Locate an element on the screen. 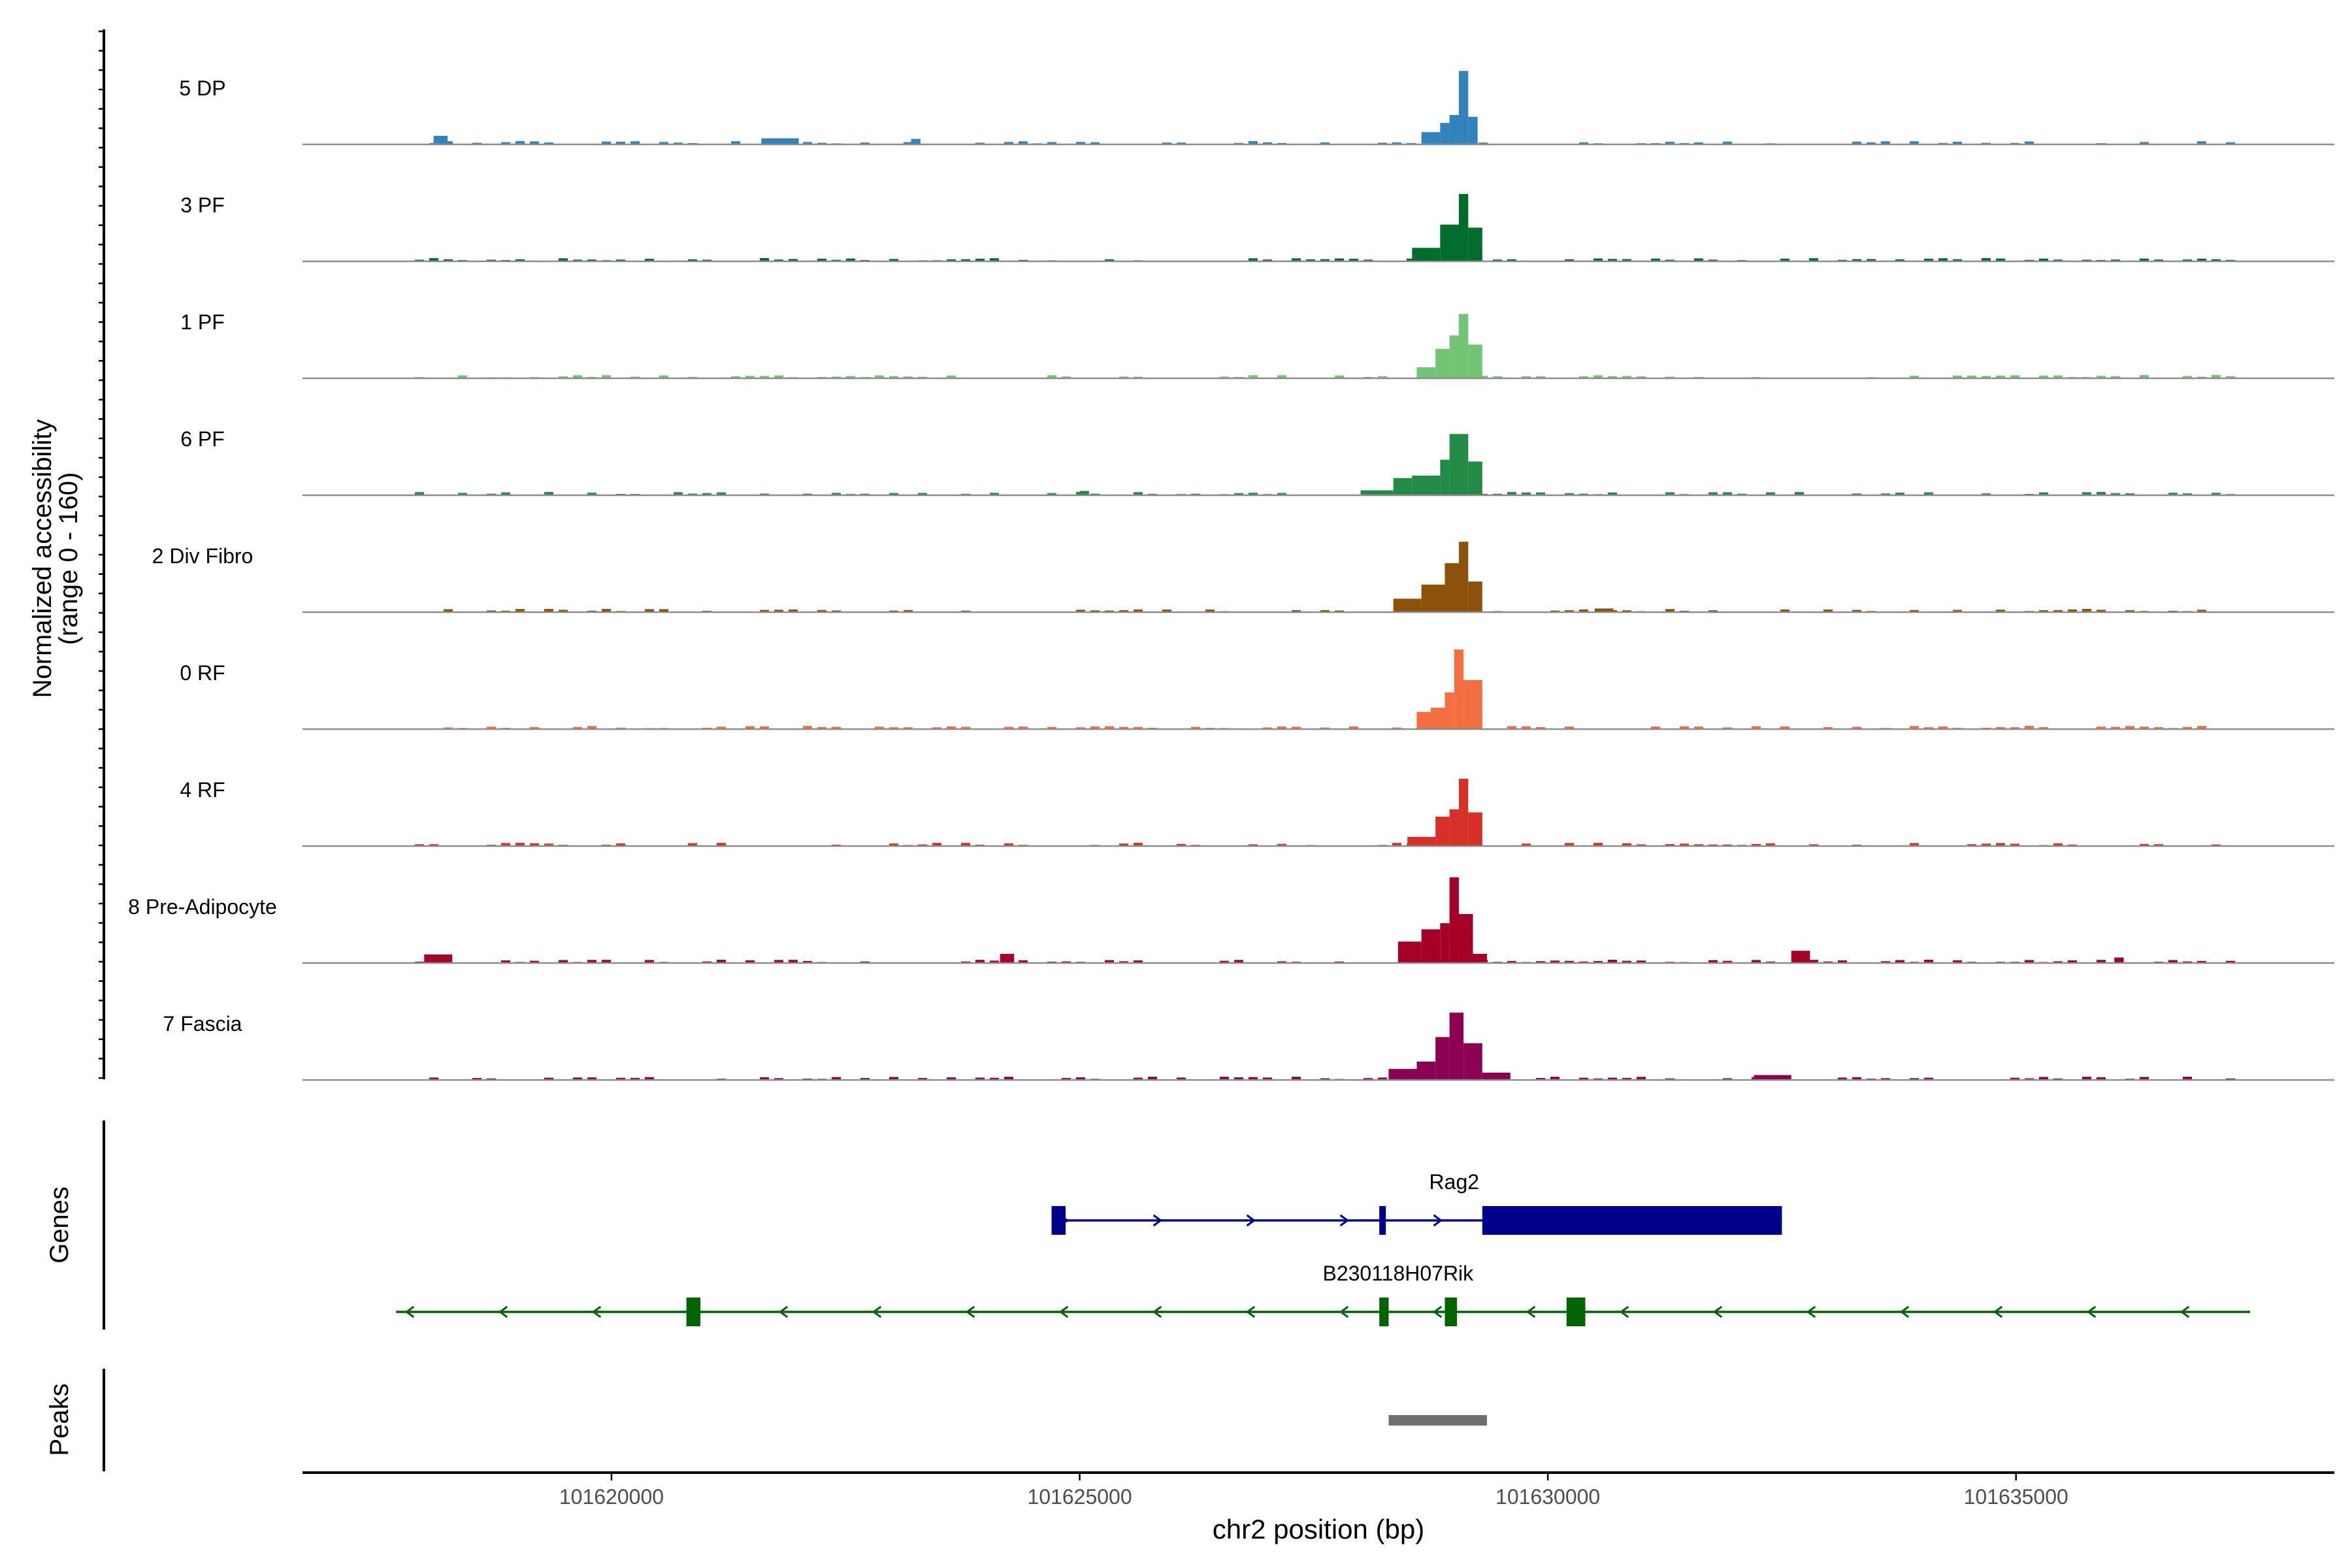 The image size is (2352, 1568). gene-label: Rag2 is located at coordinates (1454, 1182).